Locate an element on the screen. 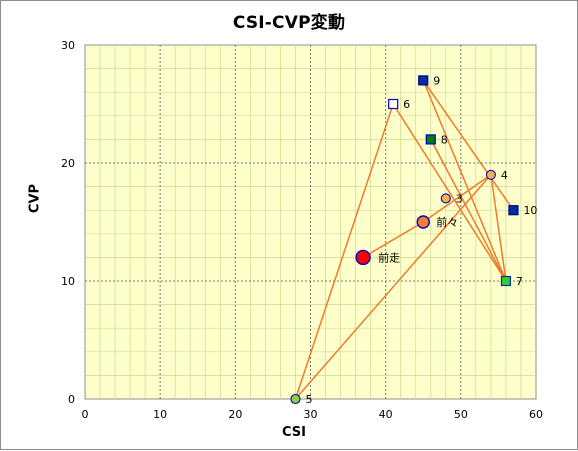  chart-title: CSI-CVP変動 is located at coordinates (289, 23).